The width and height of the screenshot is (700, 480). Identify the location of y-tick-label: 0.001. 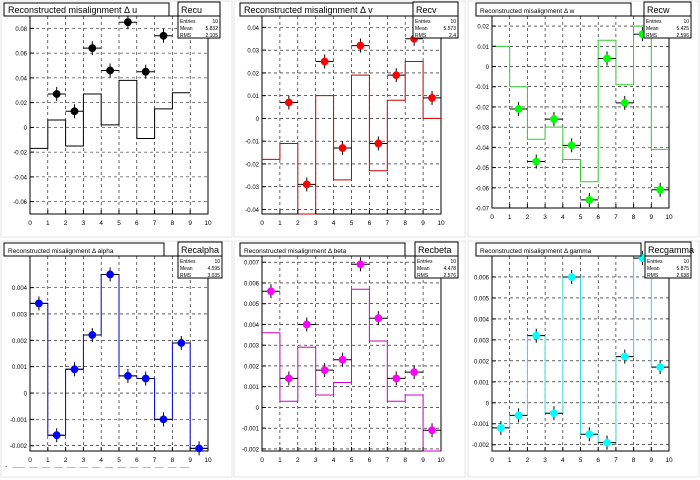
(482, 383).